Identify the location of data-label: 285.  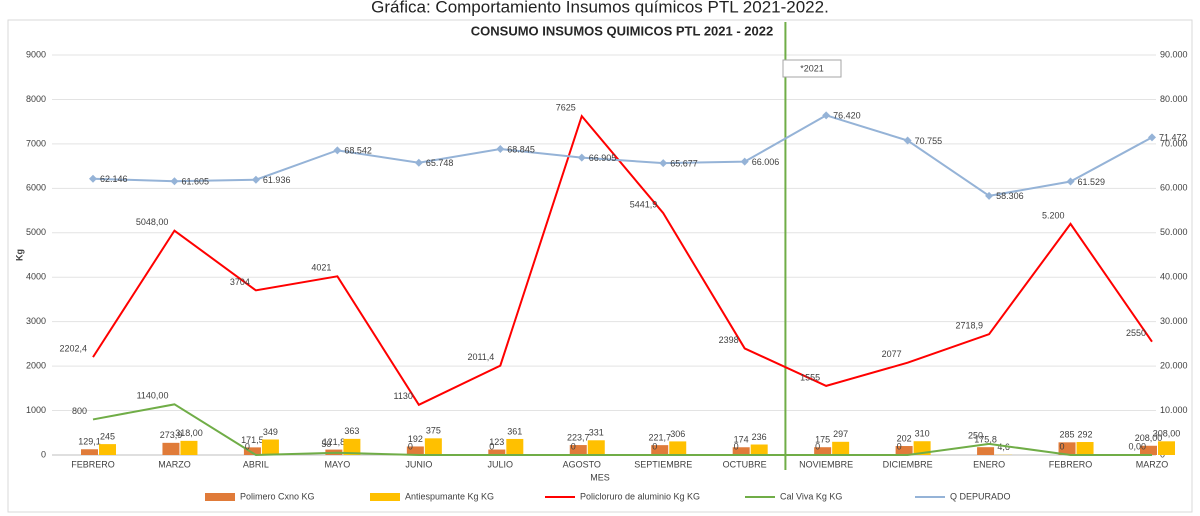
(1067, 435).